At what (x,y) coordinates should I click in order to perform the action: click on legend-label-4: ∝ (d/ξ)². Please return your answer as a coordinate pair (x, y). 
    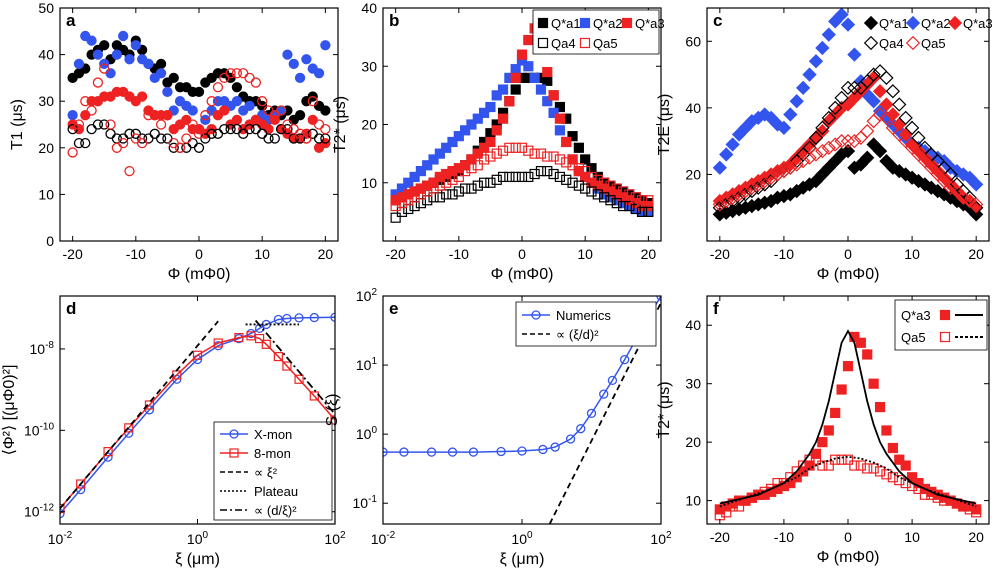
    Looking at the image, I should click on (275, 510).